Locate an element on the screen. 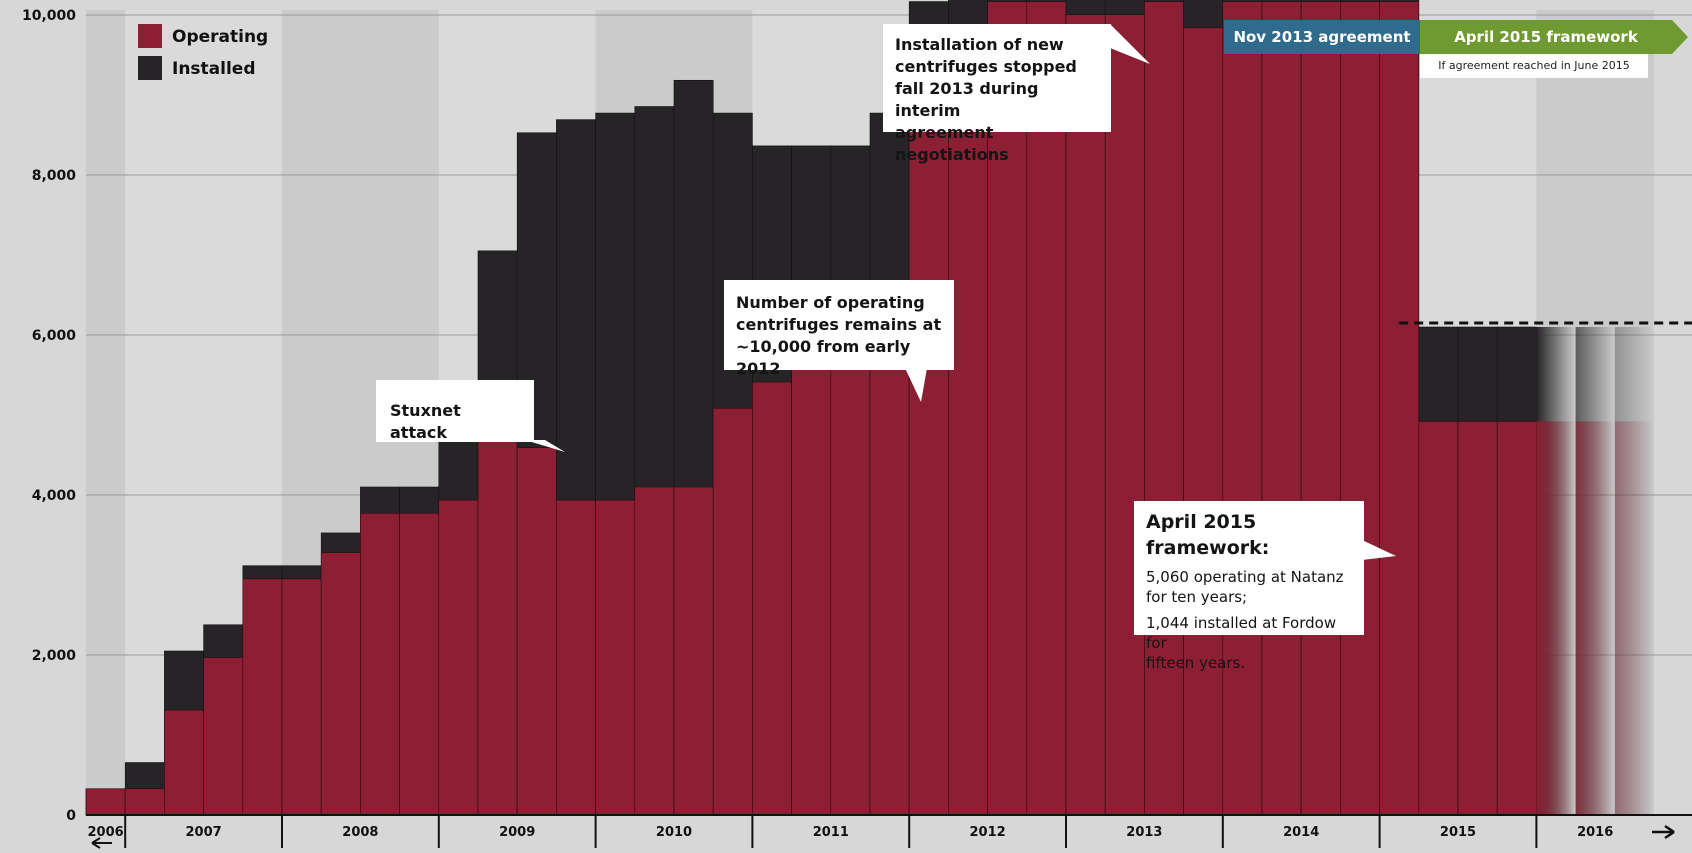 The height and width of the screenshot is (853, 1692). framework-callout-fordow-line: fifteen years. is located at coordinates (1196, 663).